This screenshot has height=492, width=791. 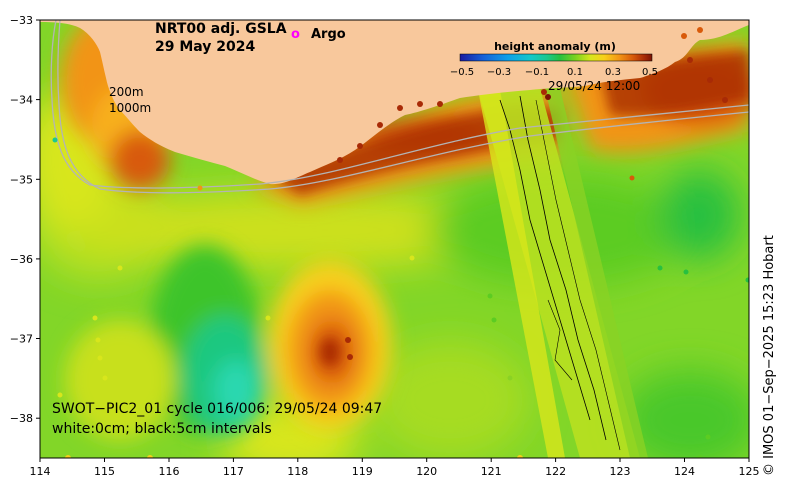 I want to click on x-tick-label: 124, so click(x=684, y=471).